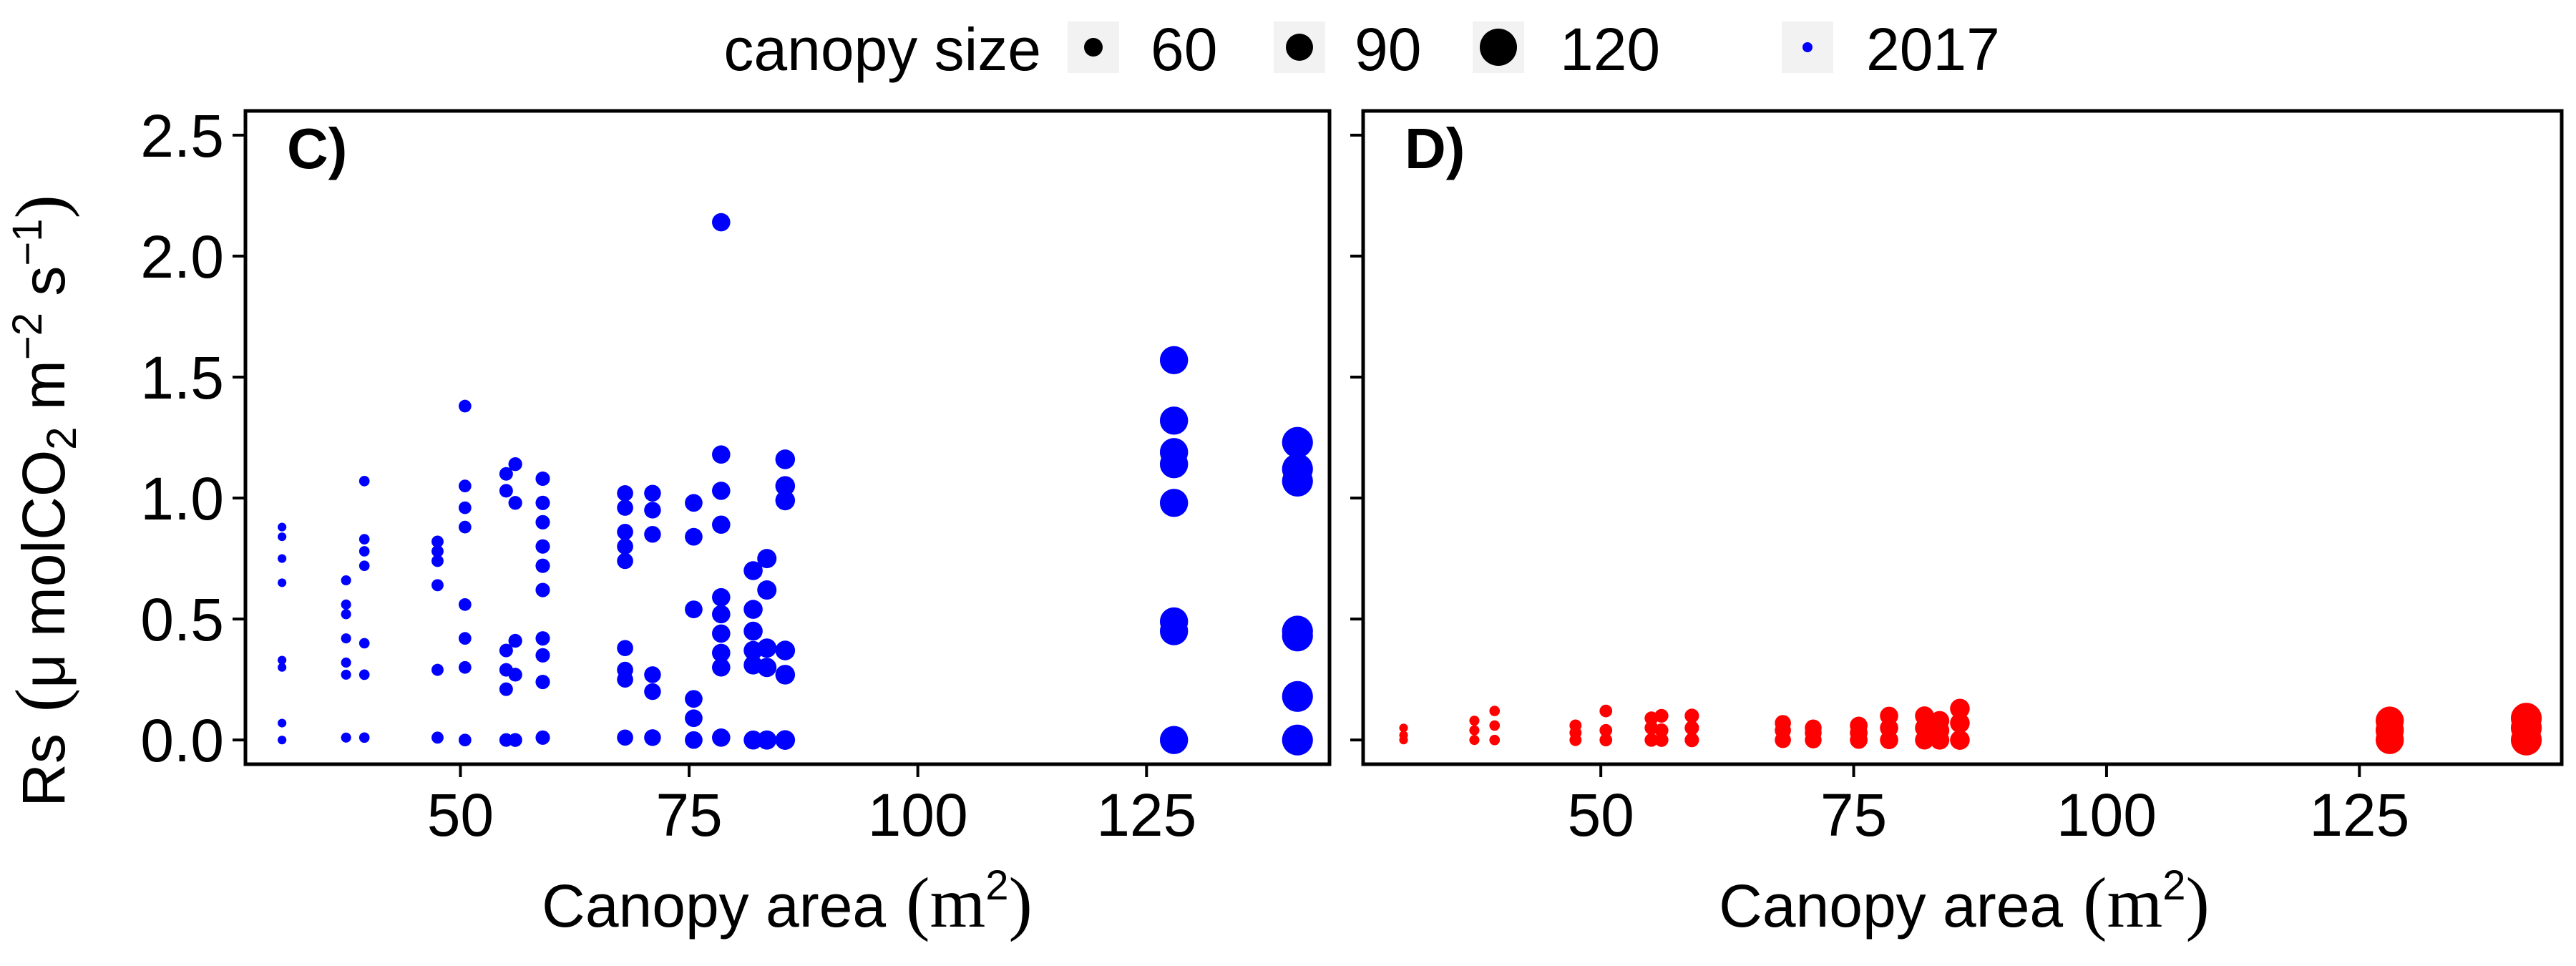 The height and width of the screenshot is (966, 2576). What do you see at coordinates (182, 619) in the screenshot?
I see `y-tick-label: 0.5` at bounding box center [182, 619].